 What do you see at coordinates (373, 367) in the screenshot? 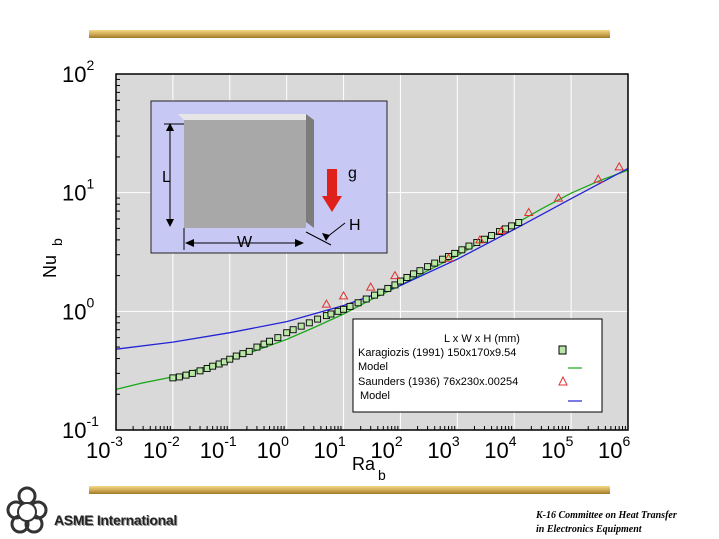
I see `legend-entry-karagiozis-model: Model` at bounding box center [373, 367].